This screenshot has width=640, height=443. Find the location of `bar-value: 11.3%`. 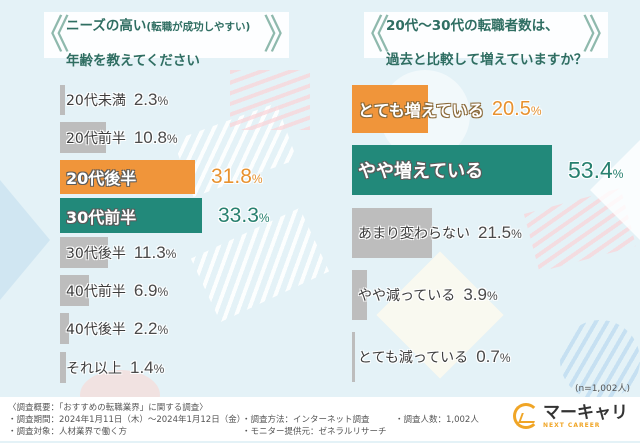

bar-value: 11.3% is located at coordinates (155, 252).